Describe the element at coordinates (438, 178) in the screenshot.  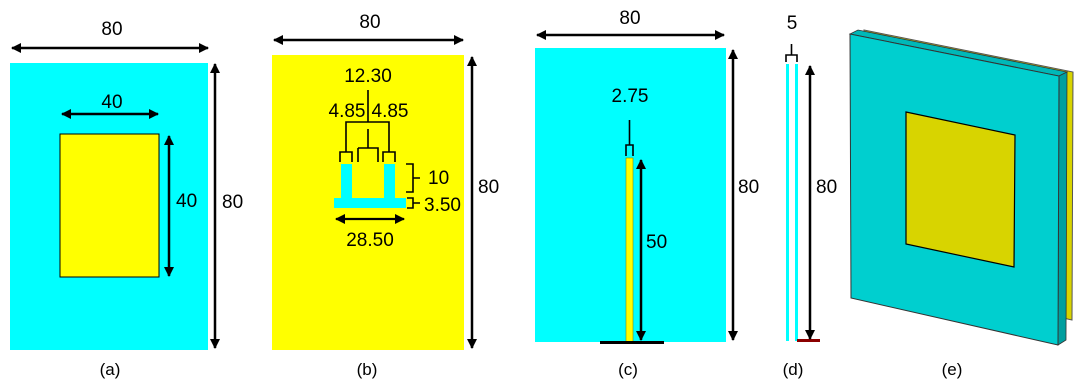
I see `panel-b-arm-height-label: 10` at that location.